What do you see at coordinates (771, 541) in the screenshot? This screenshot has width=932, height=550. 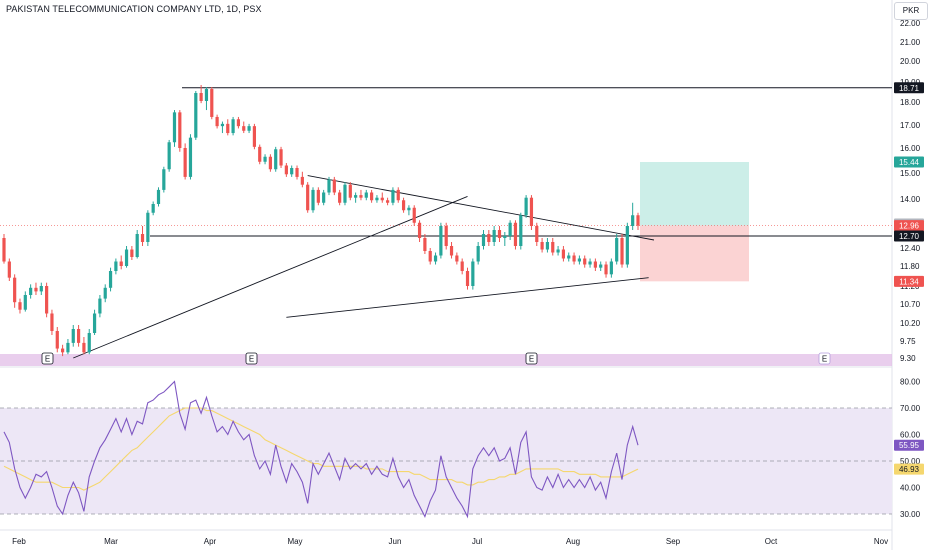 I see `time-tick-label: Oct` at bounding box center [771, 541].